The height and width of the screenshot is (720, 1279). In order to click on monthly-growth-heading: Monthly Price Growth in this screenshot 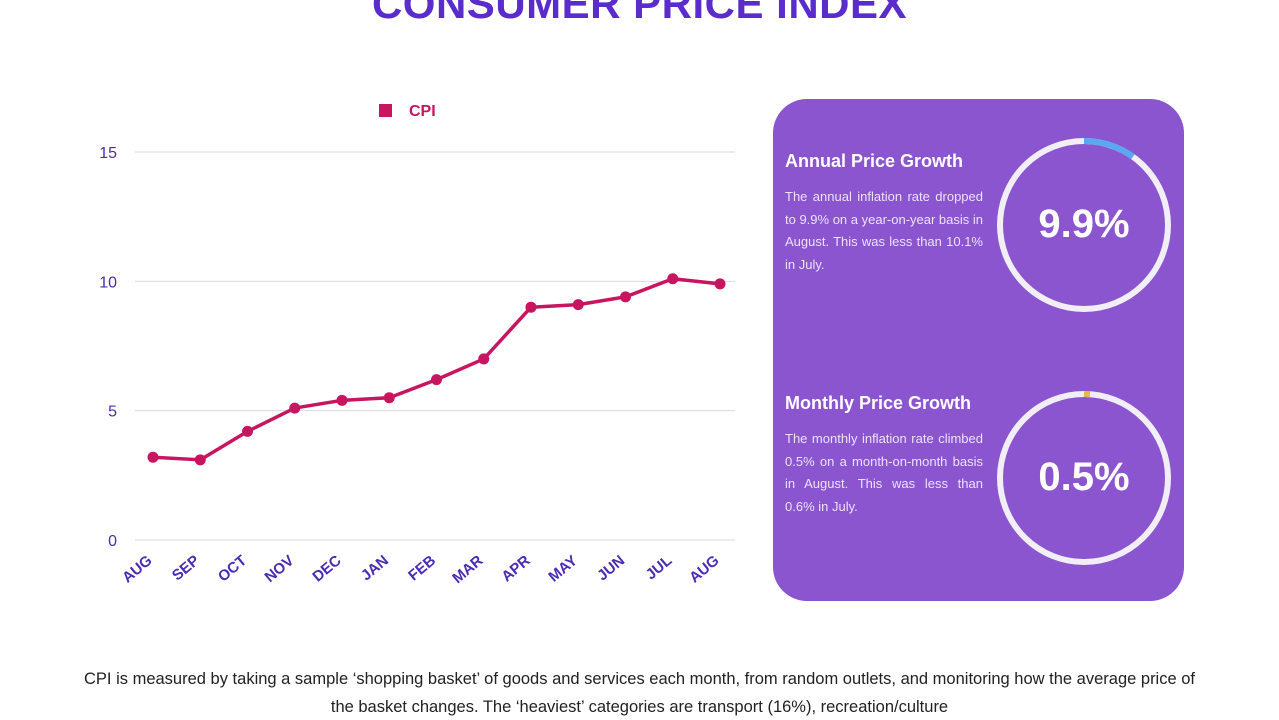, I will do `click(878, 403)`.